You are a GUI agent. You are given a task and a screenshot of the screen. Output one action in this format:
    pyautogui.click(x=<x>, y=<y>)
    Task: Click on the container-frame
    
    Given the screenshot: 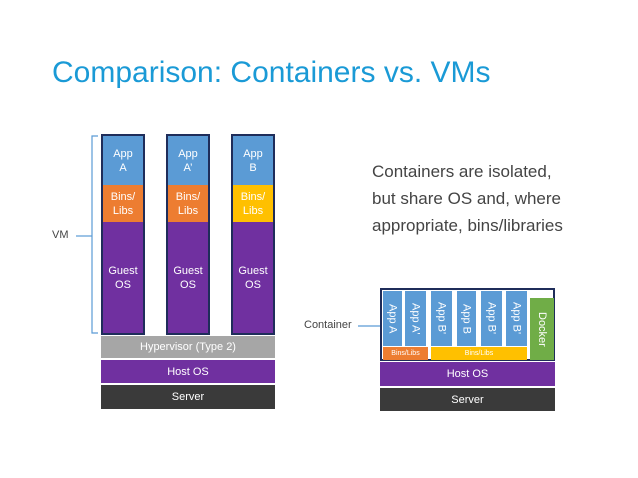 What is the action you would take?
    pyautogui.click(x=467, y=324)
    